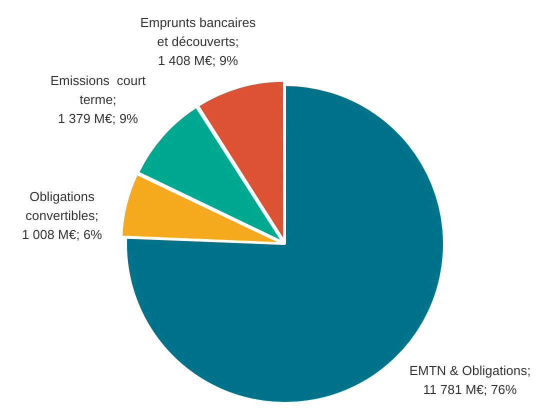 Image resolution: width=537 pixels, height=410 pixels. I want to click on slice-label: Emissions court terme; 1 379 M€; 9%, so click(98, 100).